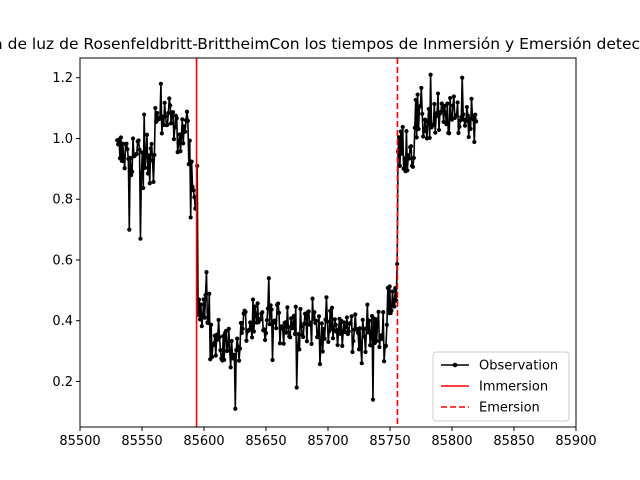  I want to click on x-tick-label: 85900, so click(575, 441).